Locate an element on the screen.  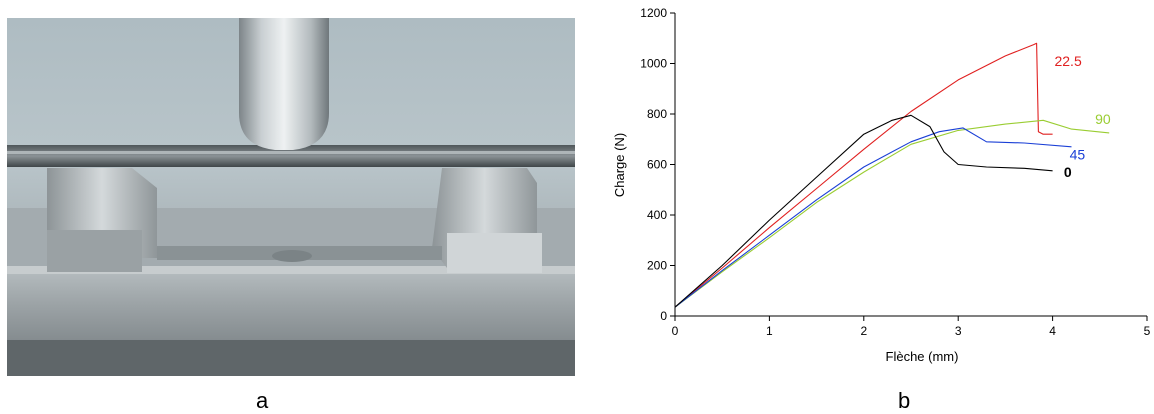
x-tick-label: 1 is located at coordinates (769, 331).